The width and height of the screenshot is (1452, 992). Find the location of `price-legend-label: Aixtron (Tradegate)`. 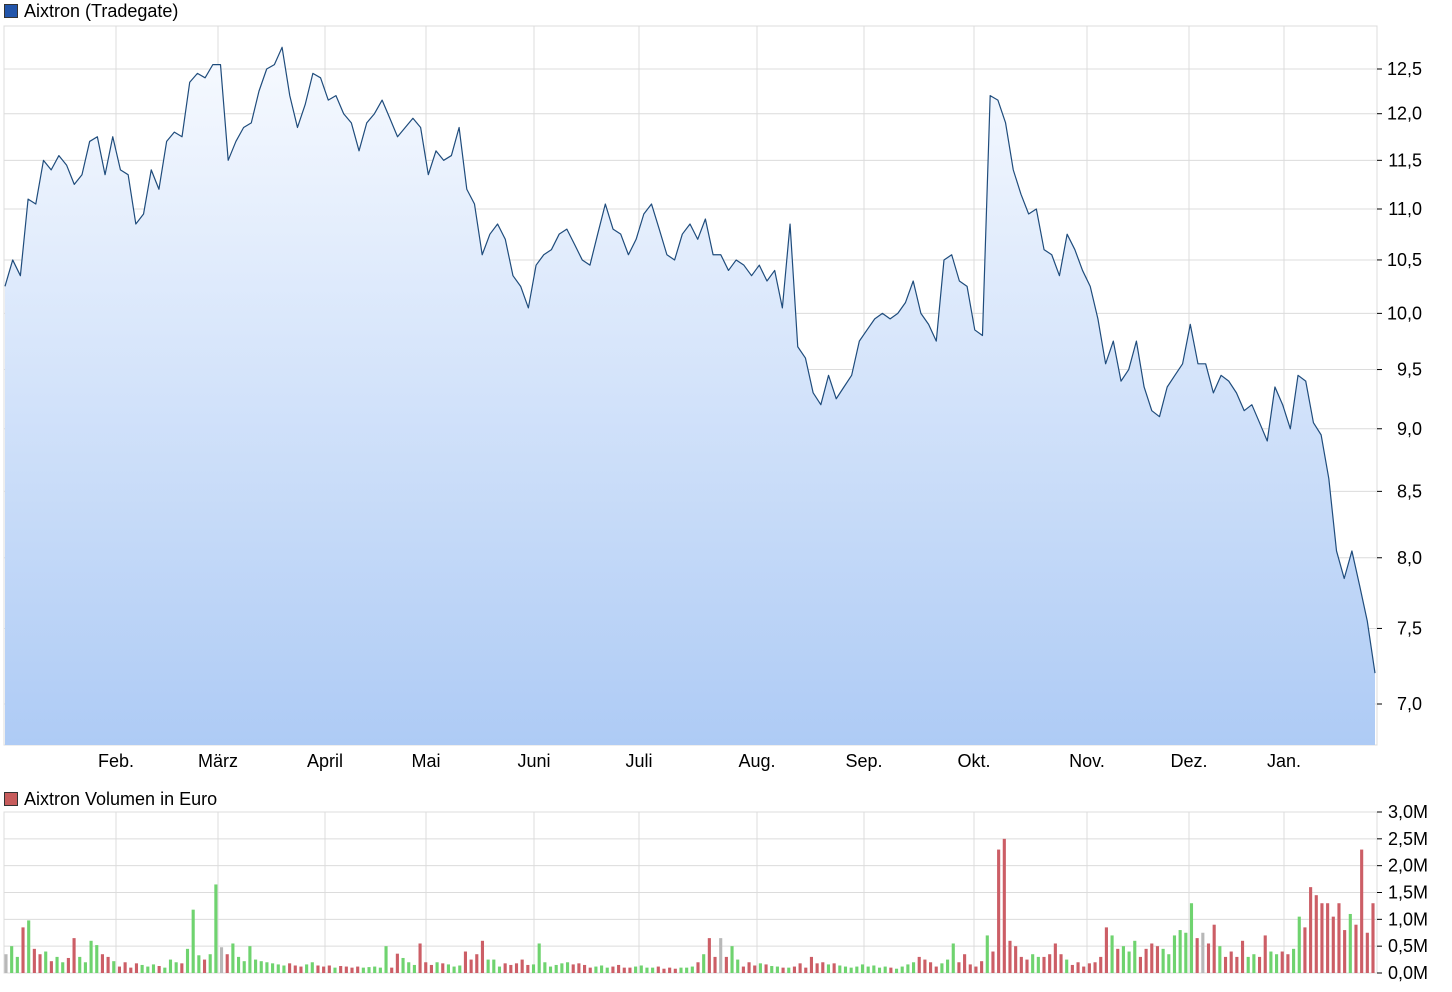

price-legend-label: Aixtron (Tradegate) is located at coordinates (101, 11).